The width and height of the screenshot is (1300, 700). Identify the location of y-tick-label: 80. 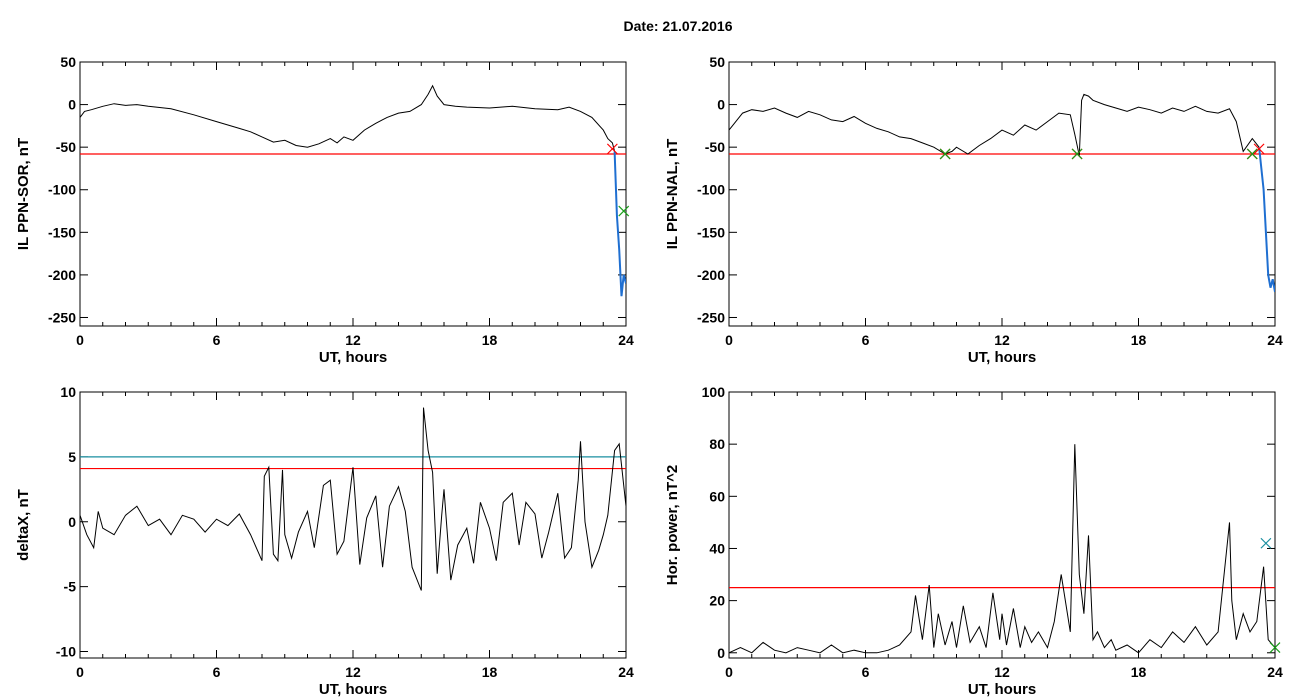
(717, 444).